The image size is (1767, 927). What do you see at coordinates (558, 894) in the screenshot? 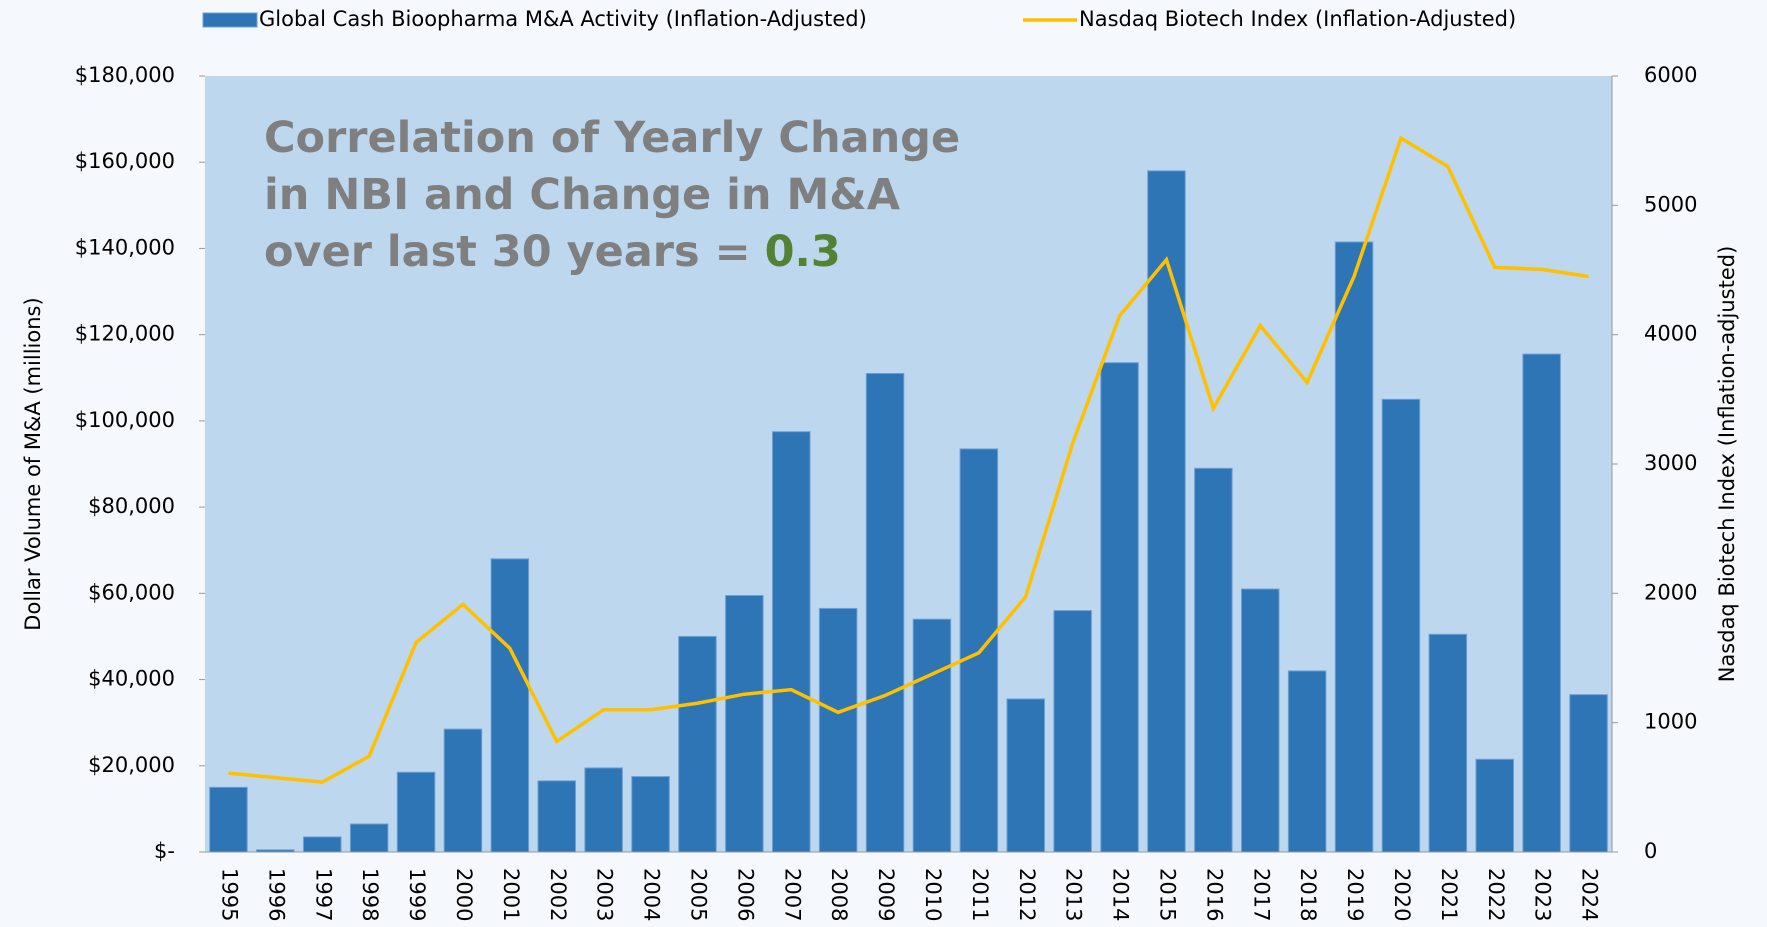
I see `x-tick-label: 2002` at bounding box center [558, 894].